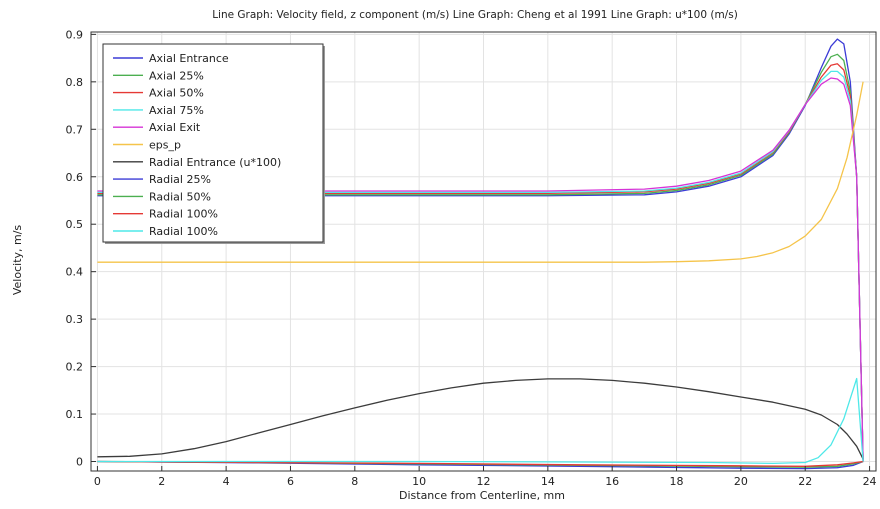 This screenshot has width=880, height=509. What do you see at coordinates (75, 414) in the screenshot?
I see `y-tick-label: 0.1` at bounding box center [75, 414].